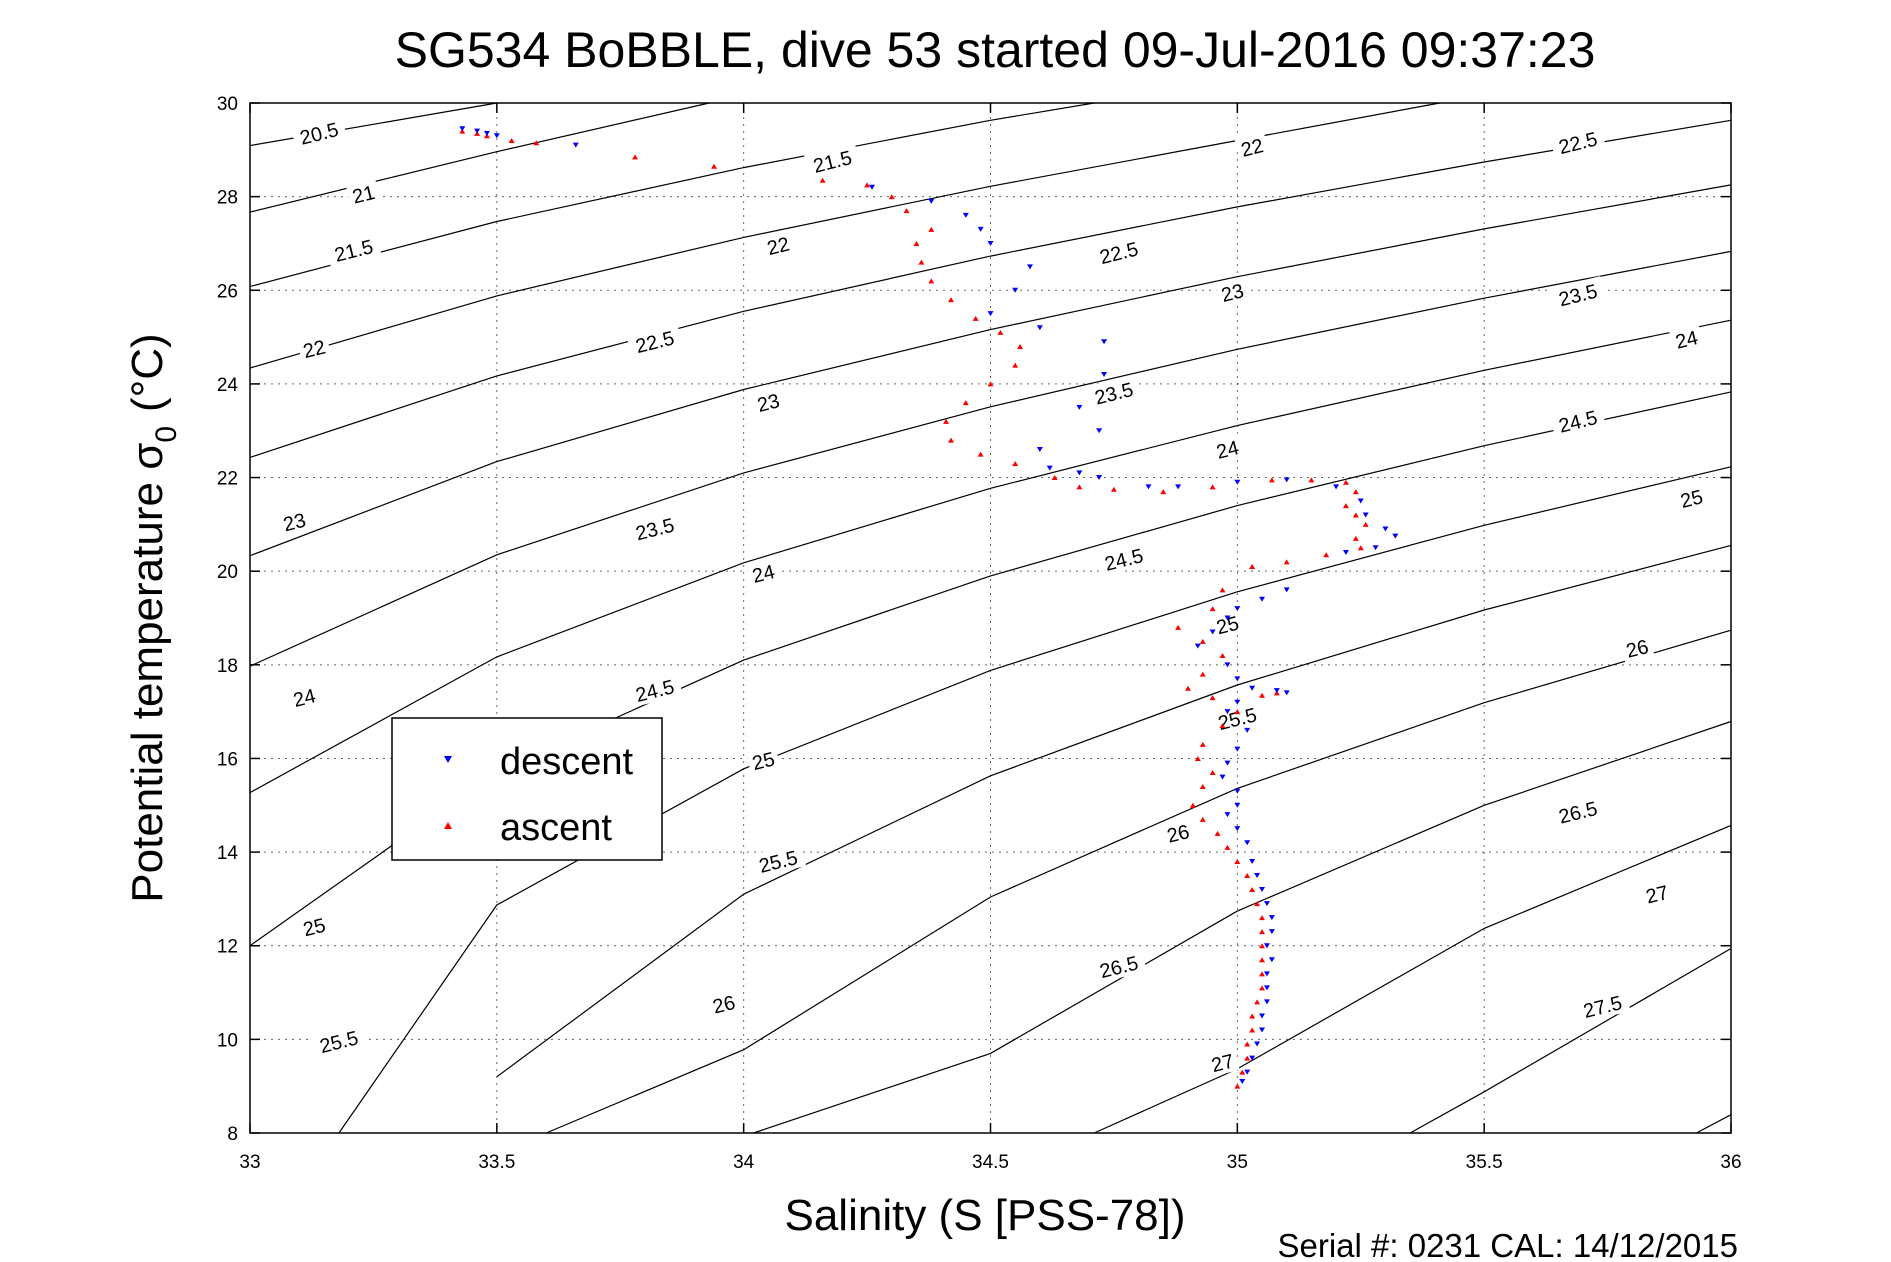  I want to click on x-tick-label: 33.5, so click(496, 1162).